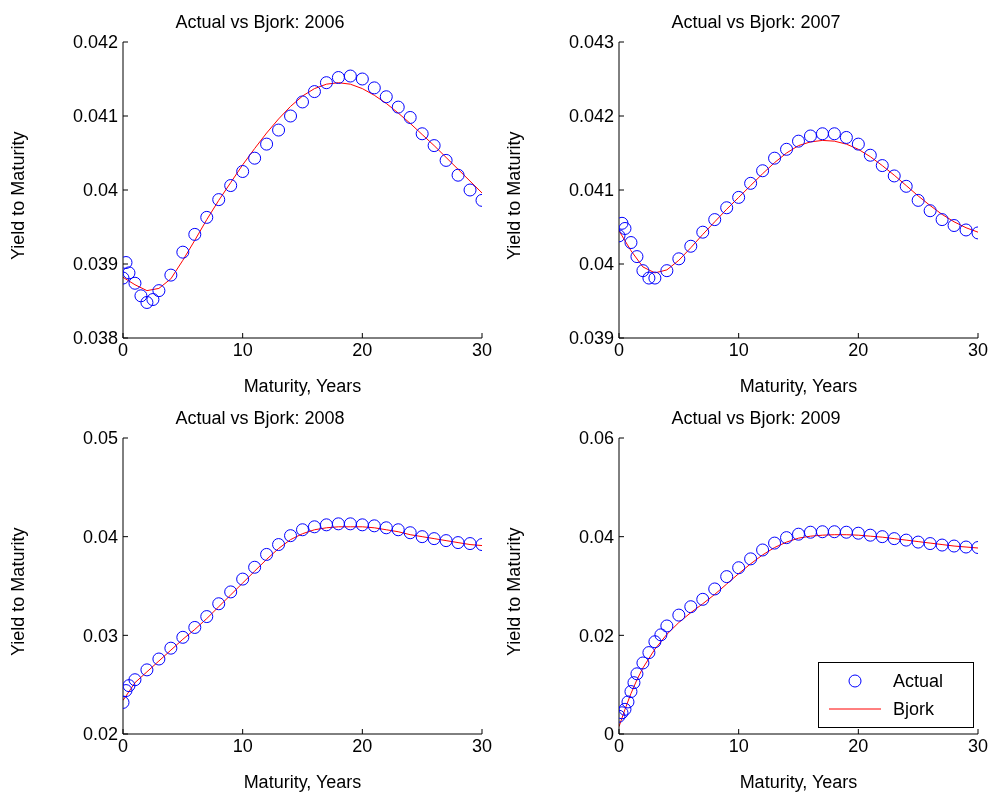  Describe the element at coordinates (260, 22) in the screenshot. I see `chart-title: Actual vs Bjork: 2006` at that location.